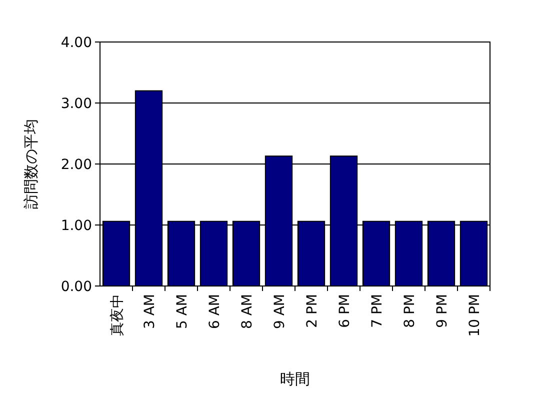 This screenshot has height=398, width=548. I want to click on x-axis-title: 時間, so click(295, 379).